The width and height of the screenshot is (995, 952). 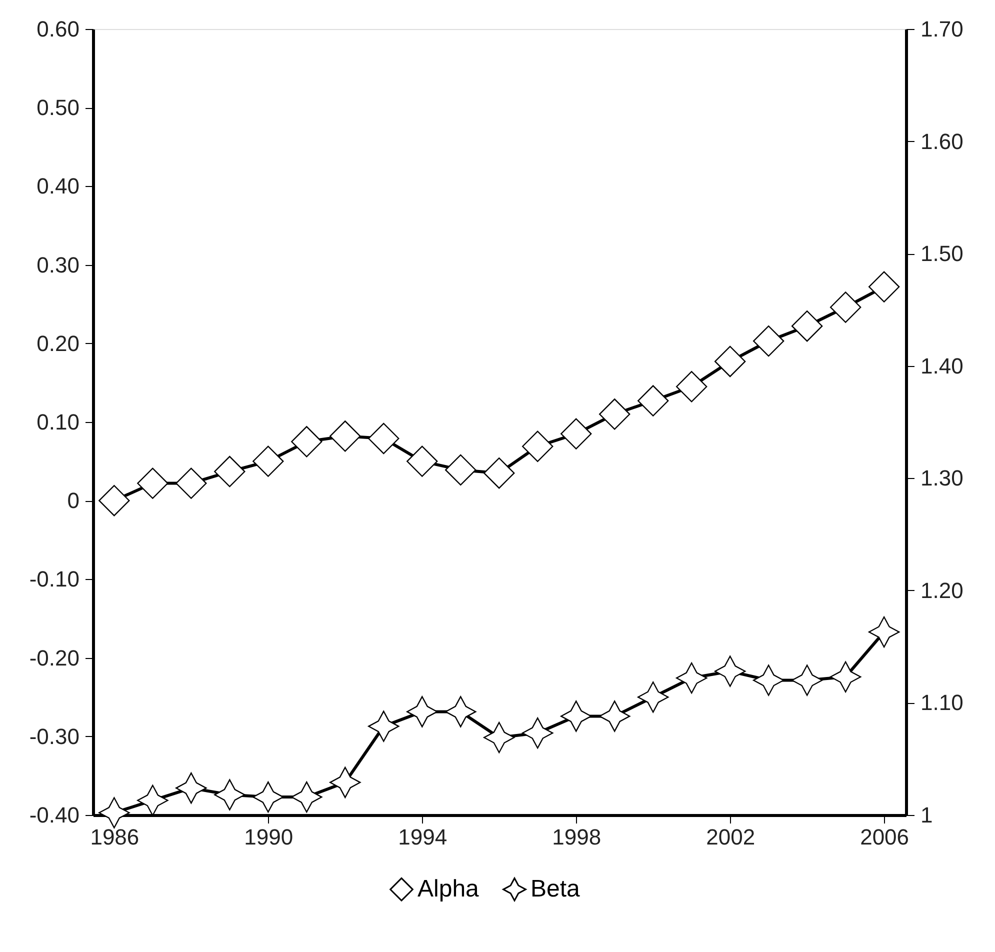 I want to click on y-tick-label: -0.30, so click(x=54, y=736).